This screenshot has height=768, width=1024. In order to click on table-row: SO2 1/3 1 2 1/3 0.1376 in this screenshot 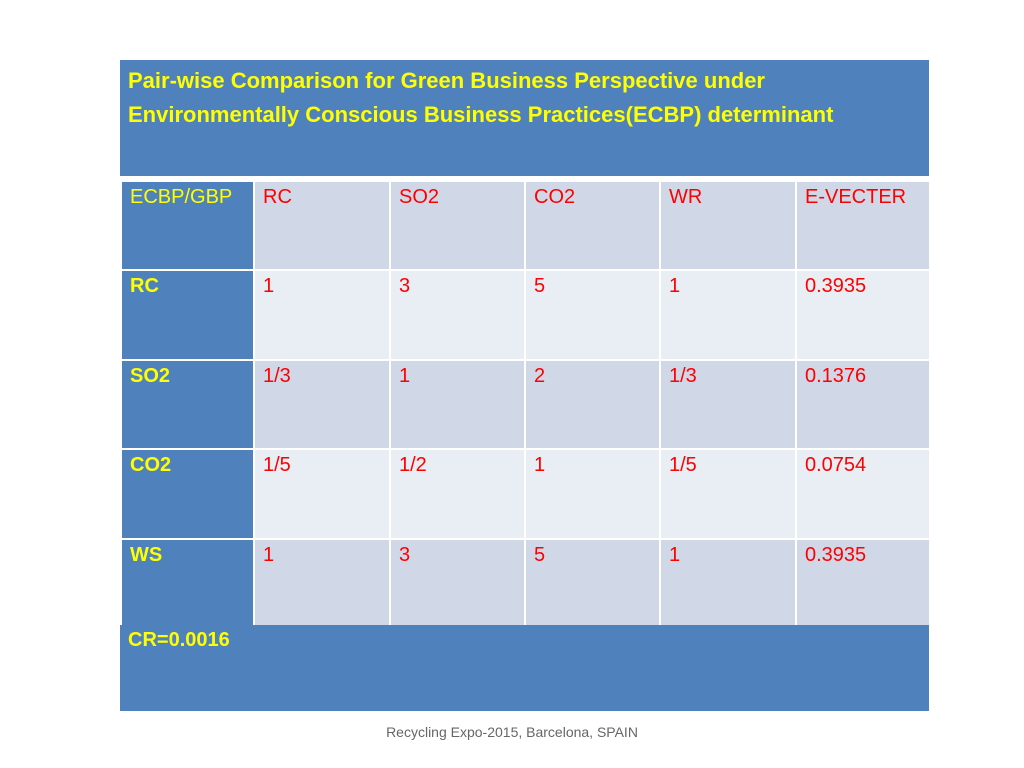, I will do `click(525, 404)`.